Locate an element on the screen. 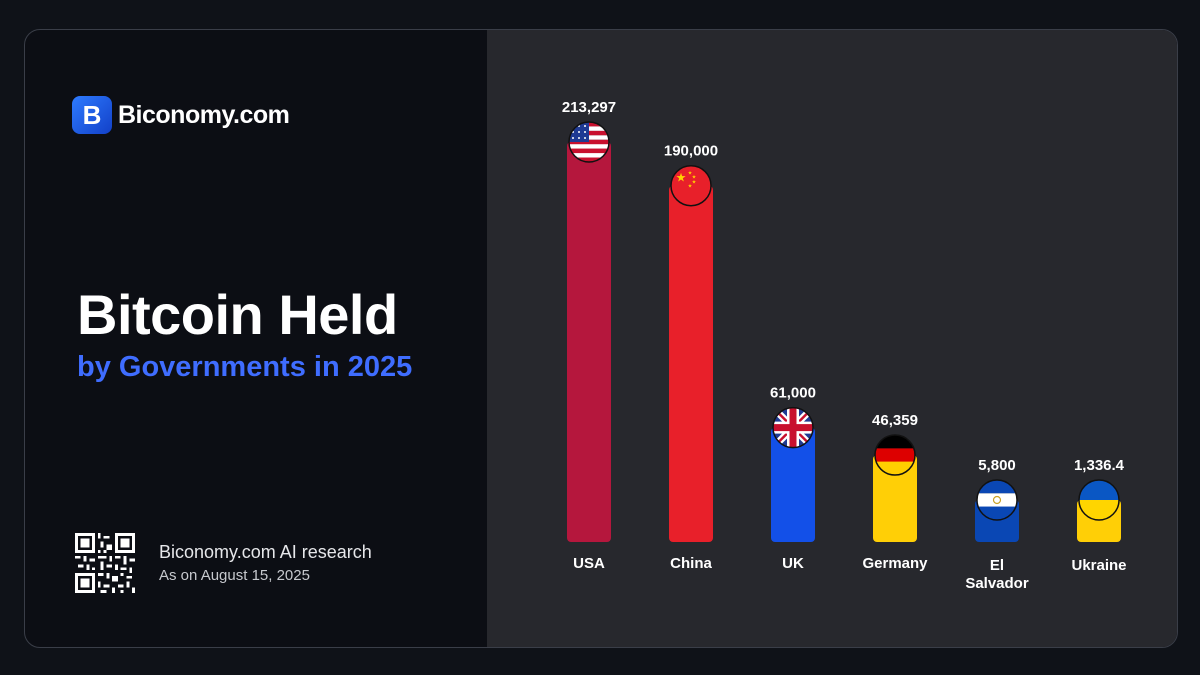 The image size is (1200, 675). svg-text: B is located at coordinates (92, 115).